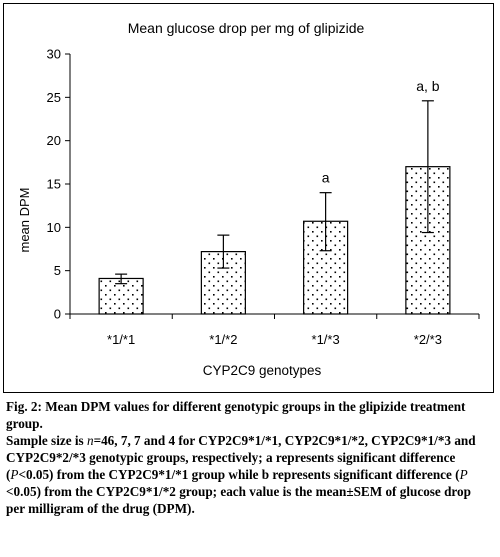 This screenshot has height=557, width=500. Describe the element at coordinates (246, 28) in the screenshot. I see `chart-title: Mean glucose drop per mg of glipizide` at that location.